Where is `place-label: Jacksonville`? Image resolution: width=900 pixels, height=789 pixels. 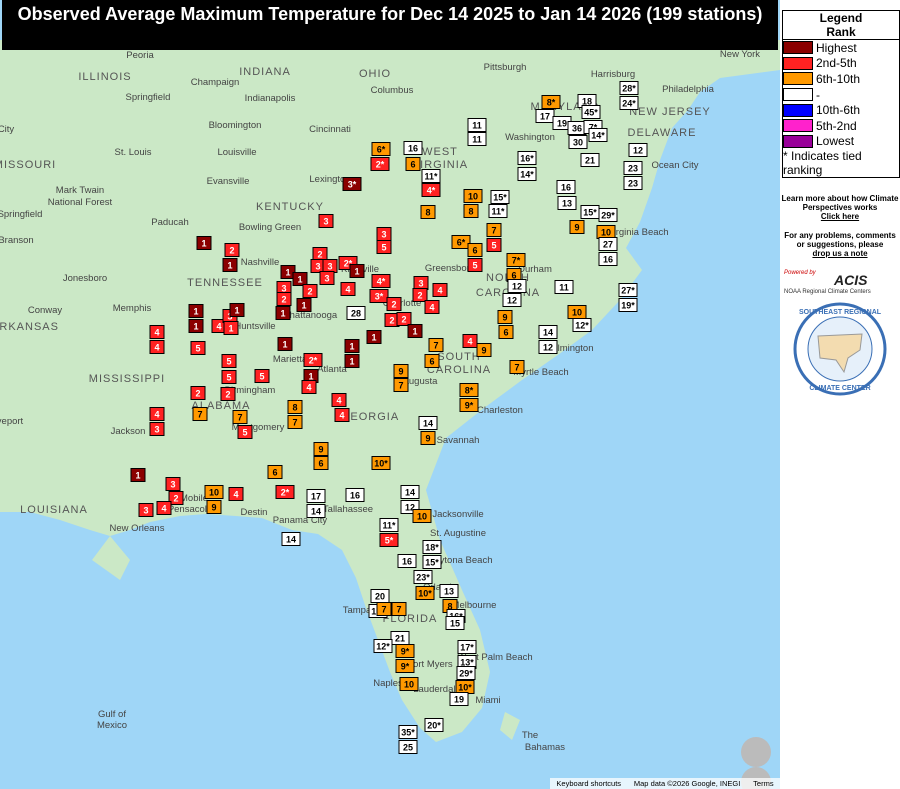 place-label: Jacksonville is located at coordinates (457, 514).